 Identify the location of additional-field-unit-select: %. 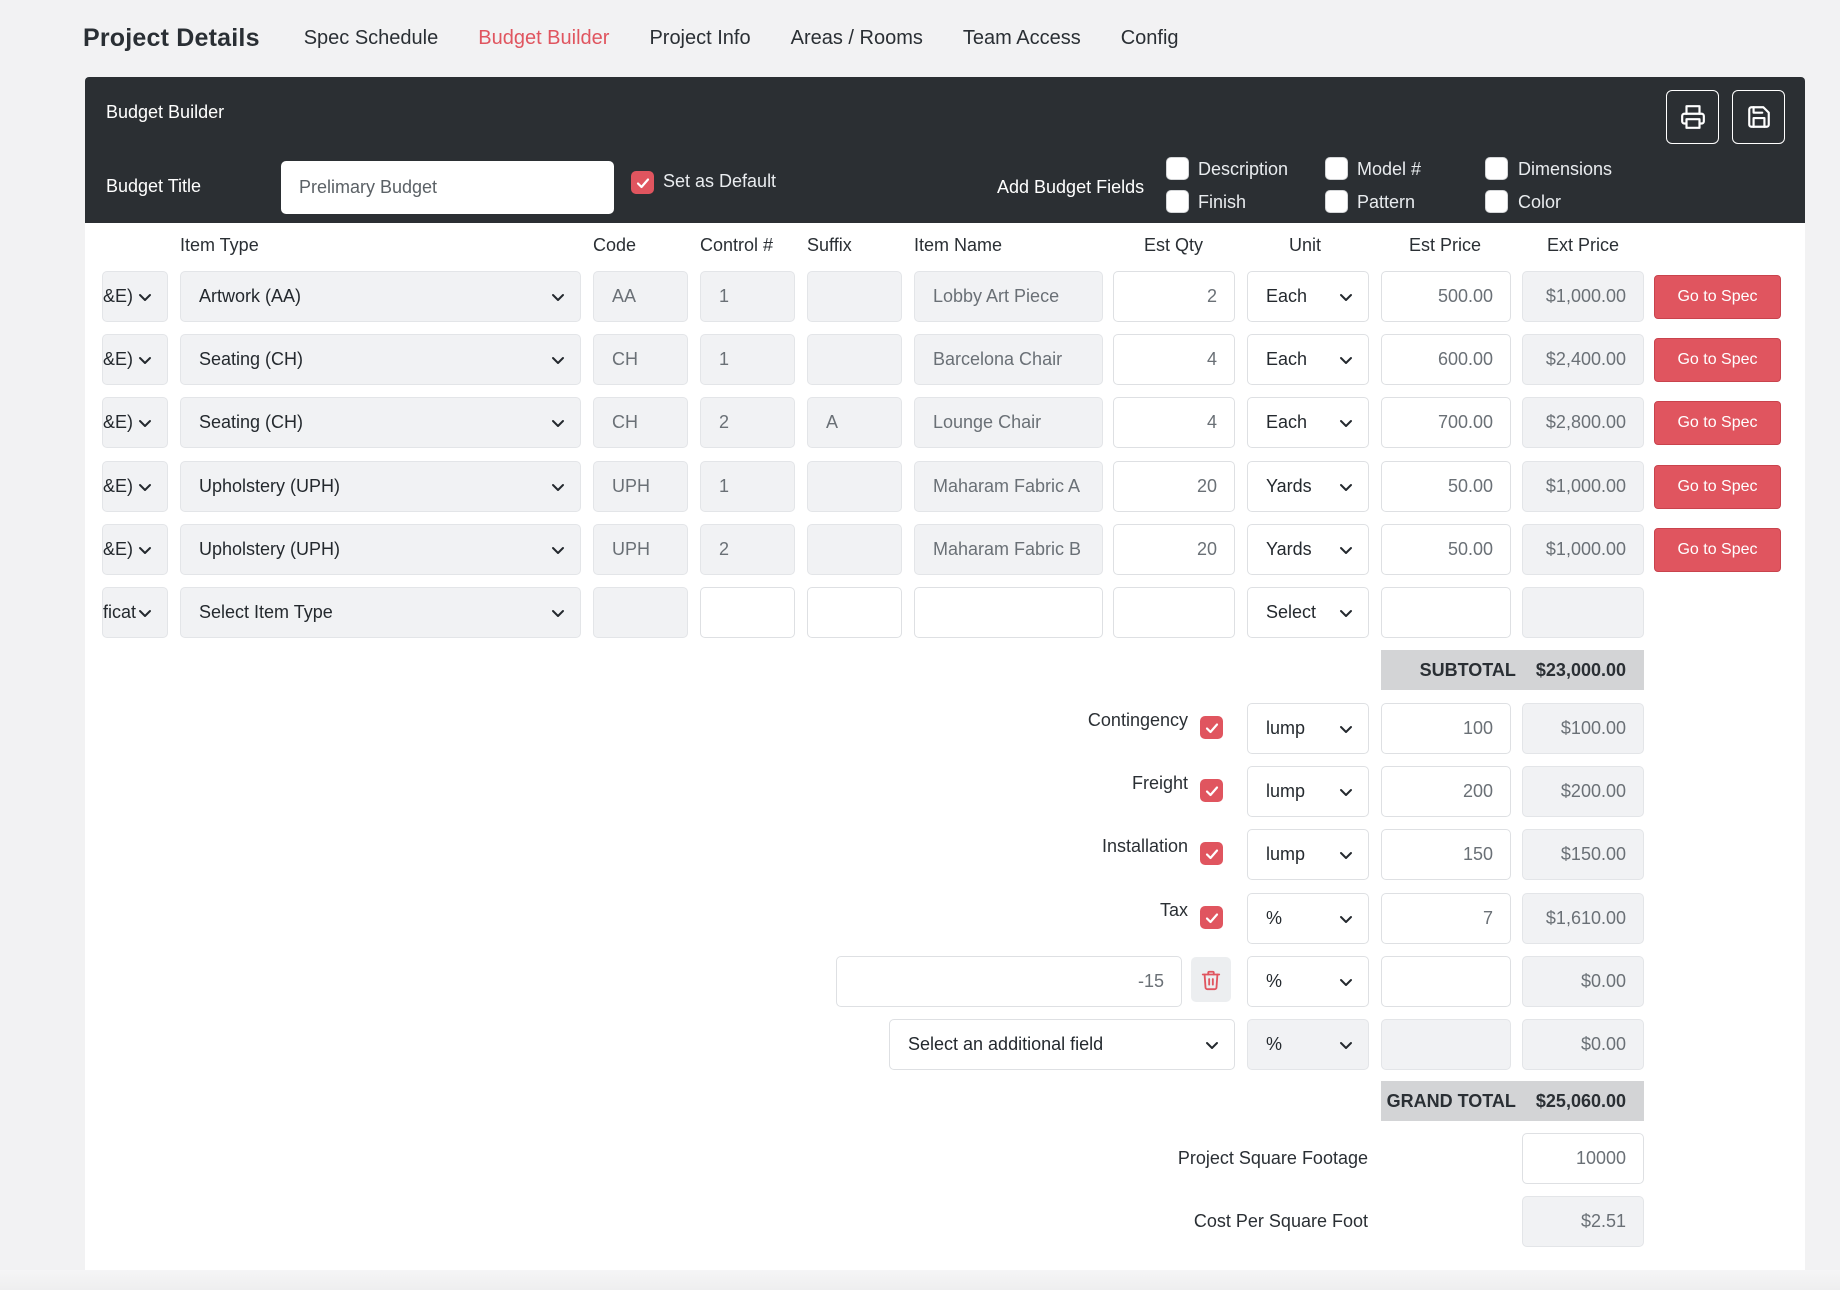
(1308, 1044).